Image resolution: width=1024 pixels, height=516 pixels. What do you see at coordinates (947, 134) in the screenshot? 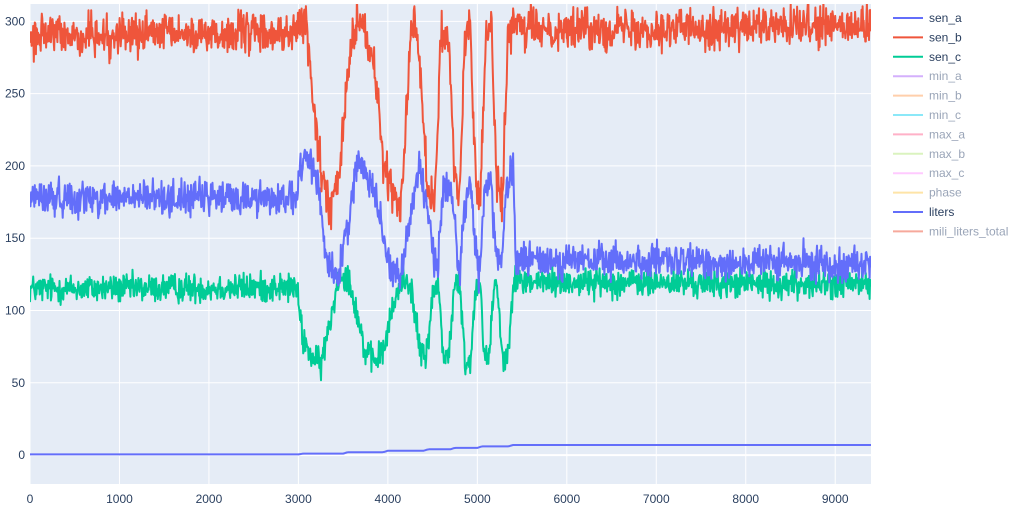
I see `legend-label: max_a` at bounding box center [947, 134].